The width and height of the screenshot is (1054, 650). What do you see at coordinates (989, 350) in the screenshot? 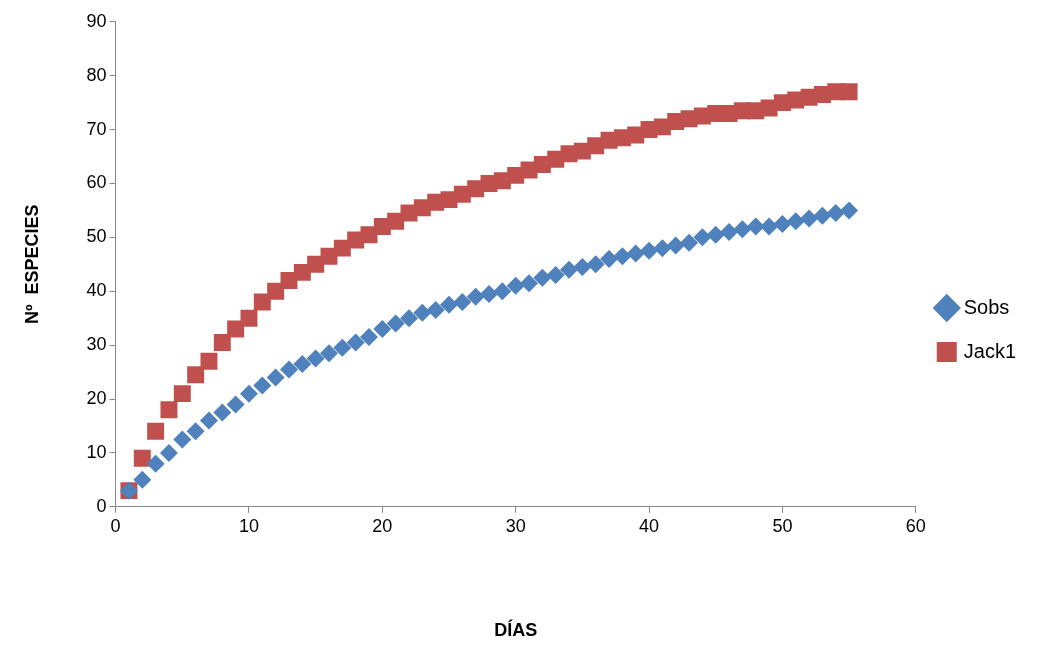
I see `legend-label: Jack1` at bounding box center [989, 350].